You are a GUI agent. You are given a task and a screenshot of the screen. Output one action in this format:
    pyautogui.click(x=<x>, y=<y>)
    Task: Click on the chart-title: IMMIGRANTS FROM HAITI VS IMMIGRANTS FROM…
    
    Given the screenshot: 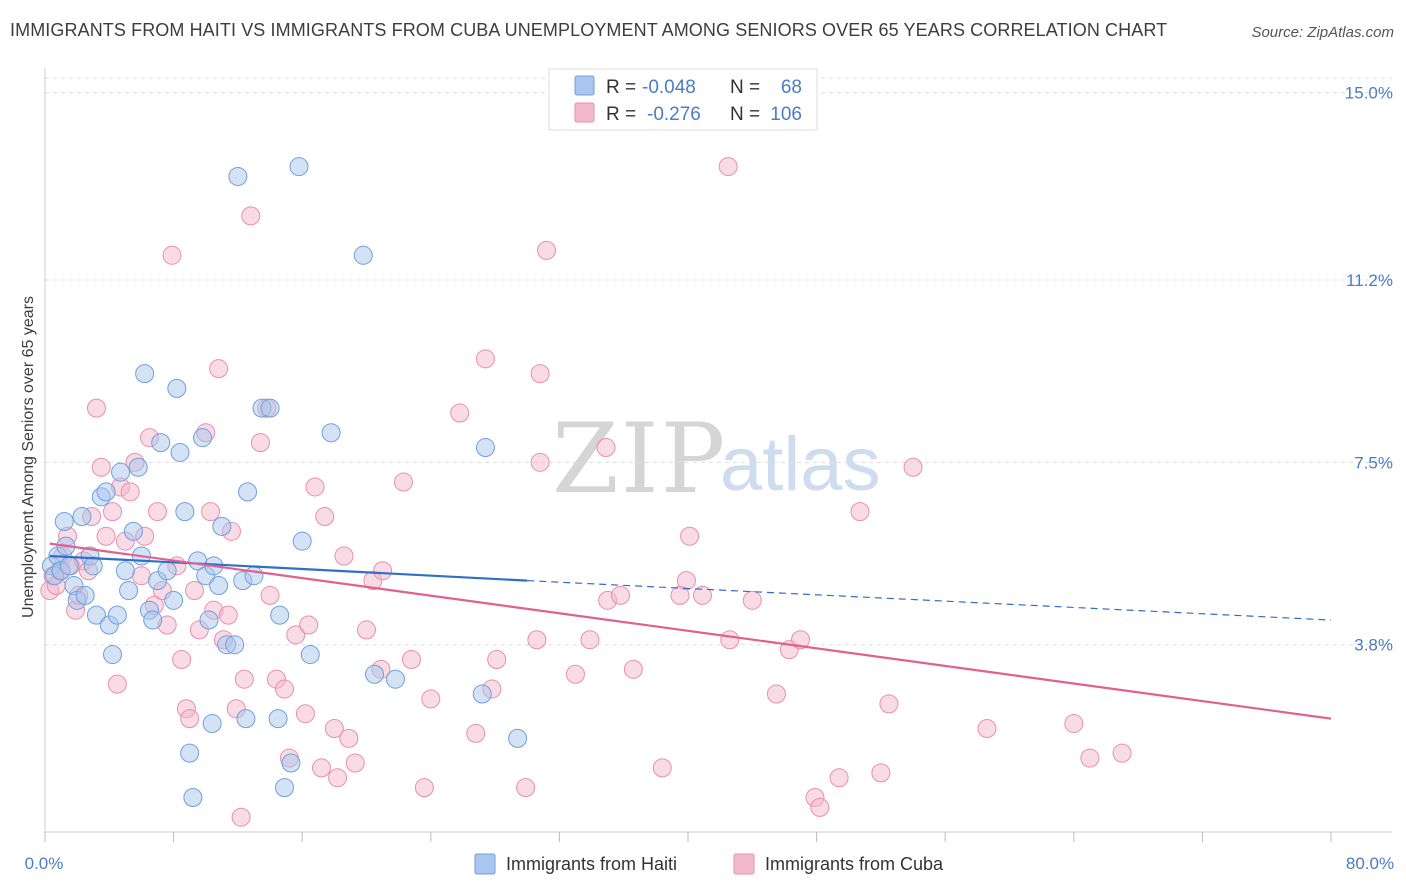 What is the action you would take?
    pyautogui.click(x=589, y=30)
    